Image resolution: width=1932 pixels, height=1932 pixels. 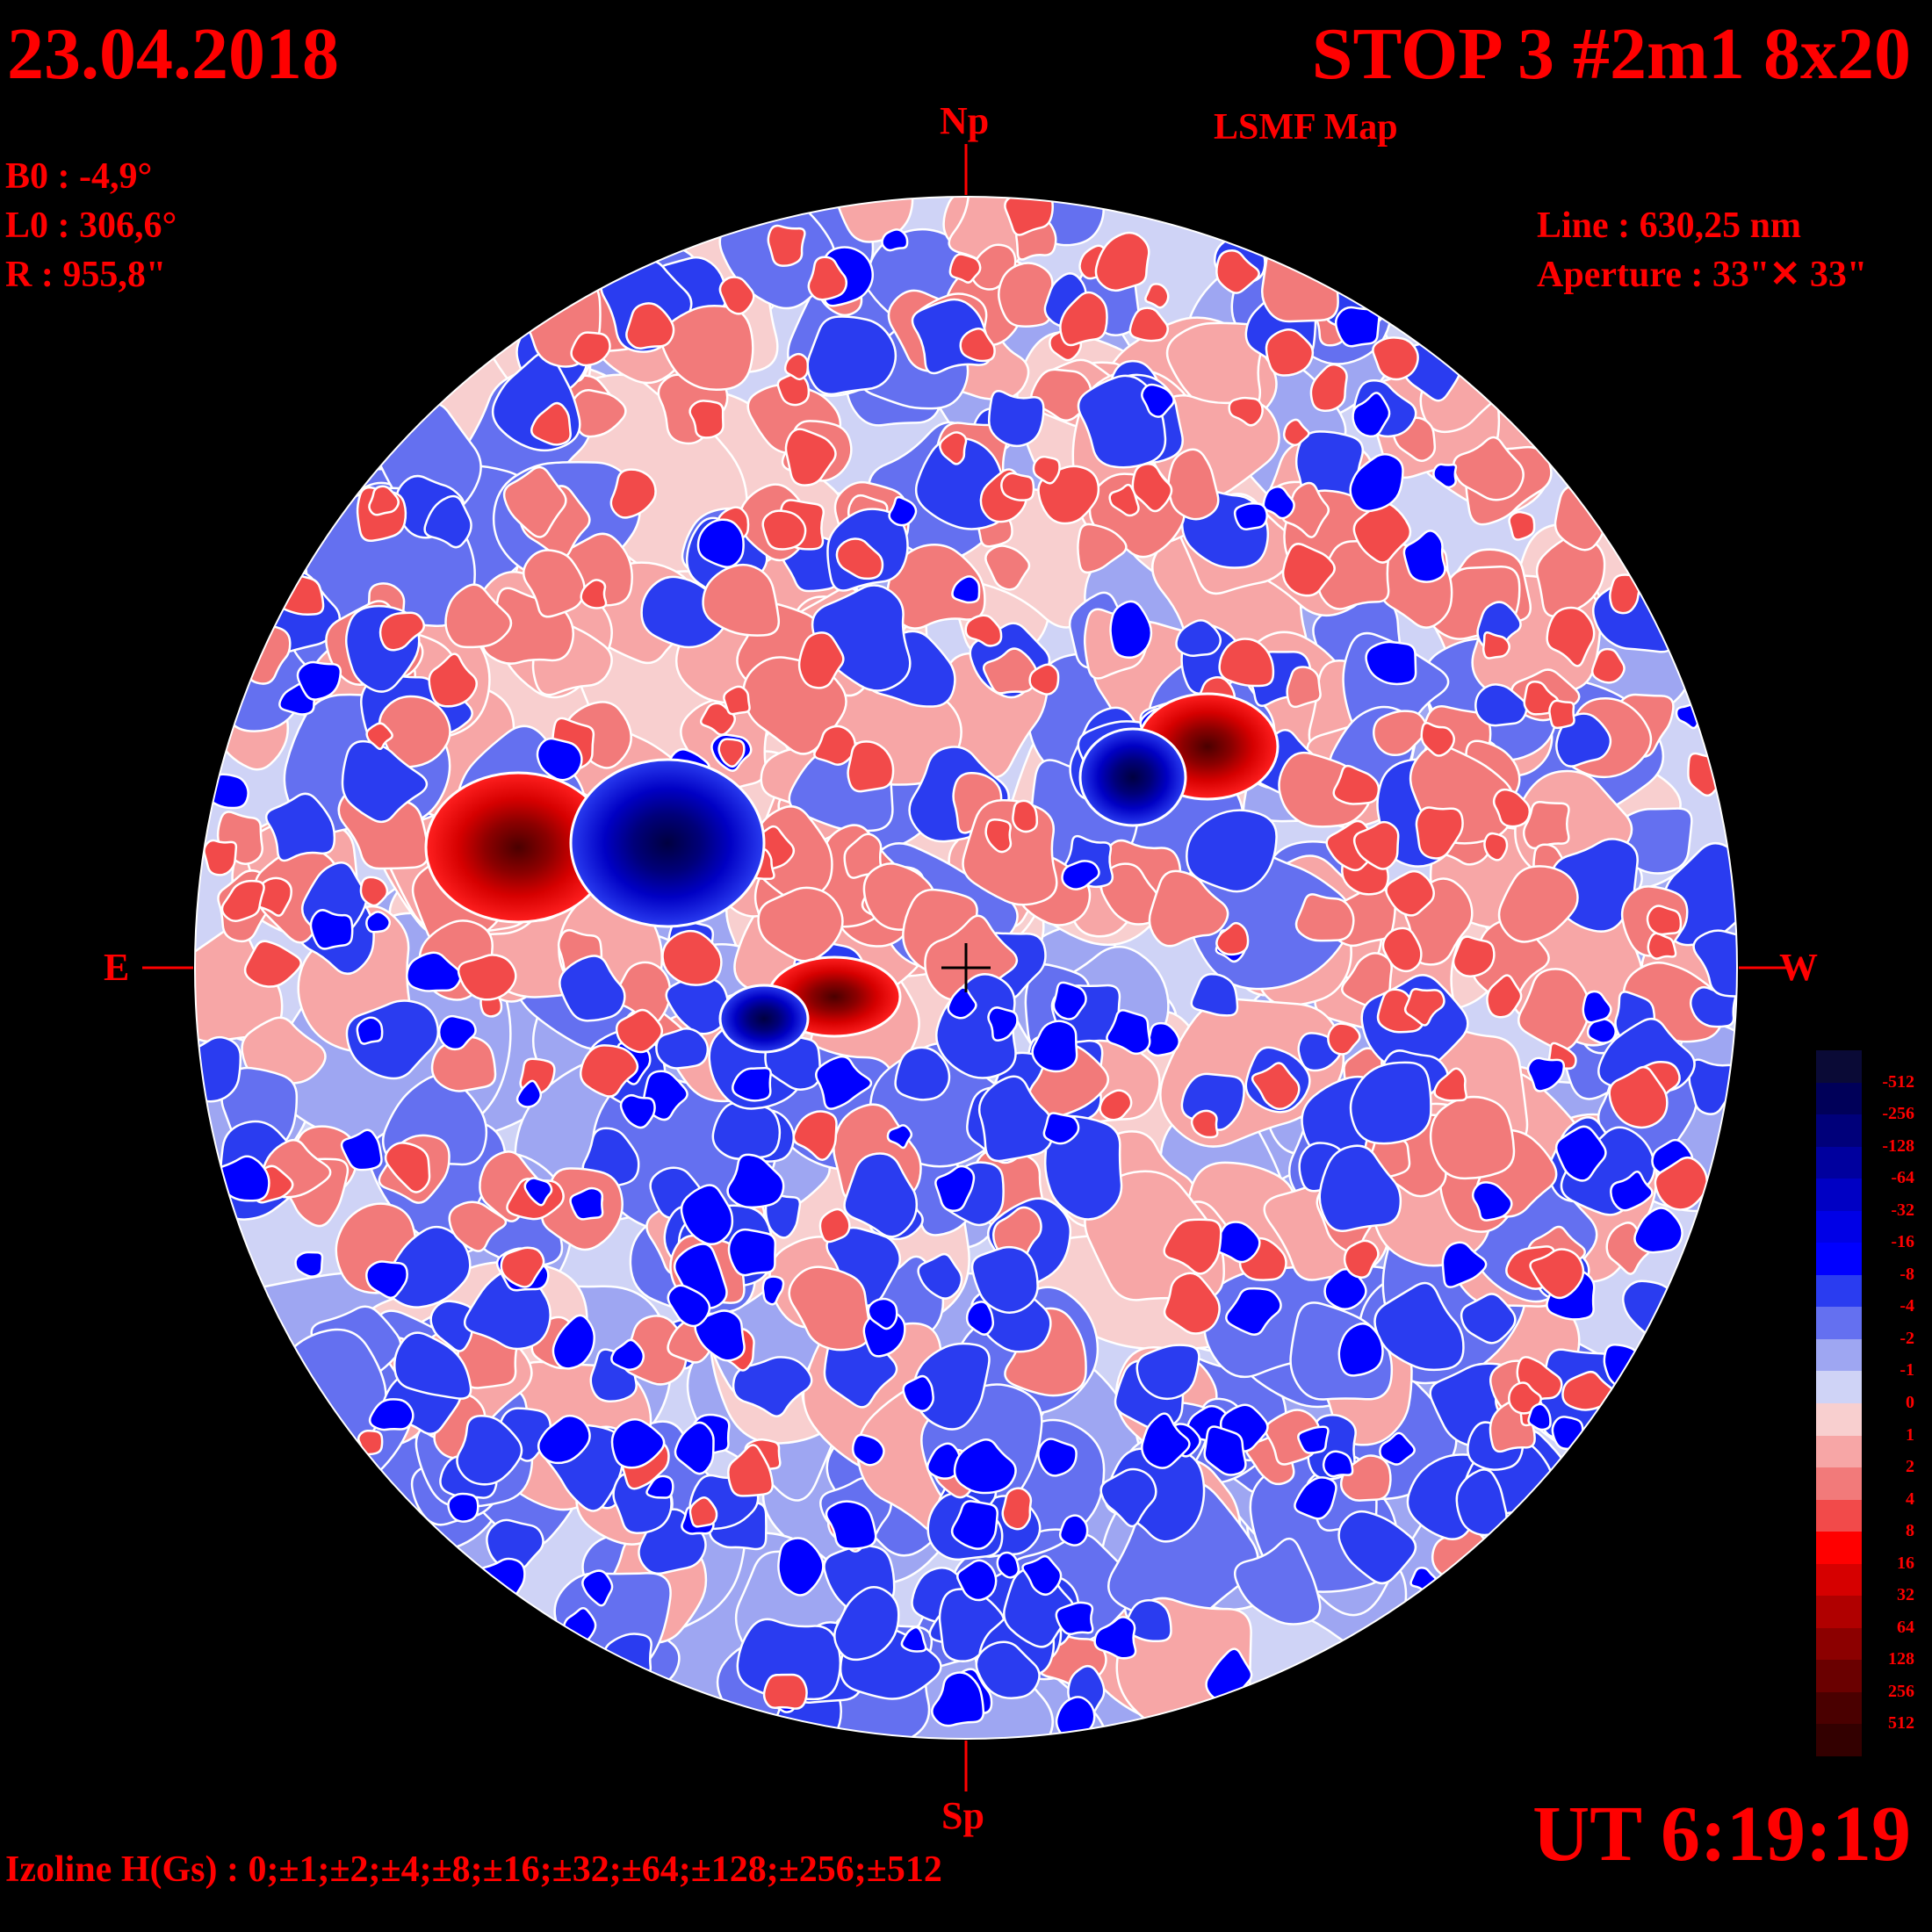 I want to click on map-subtitle: LSMF Map, so click(x=1306, y=128).